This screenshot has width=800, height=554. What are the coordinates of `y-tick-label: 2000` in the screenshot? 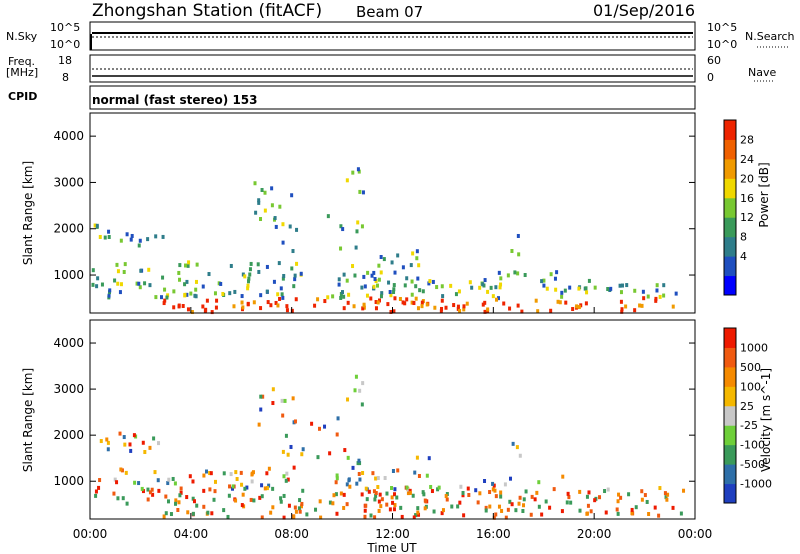 It's located at (68, 435).